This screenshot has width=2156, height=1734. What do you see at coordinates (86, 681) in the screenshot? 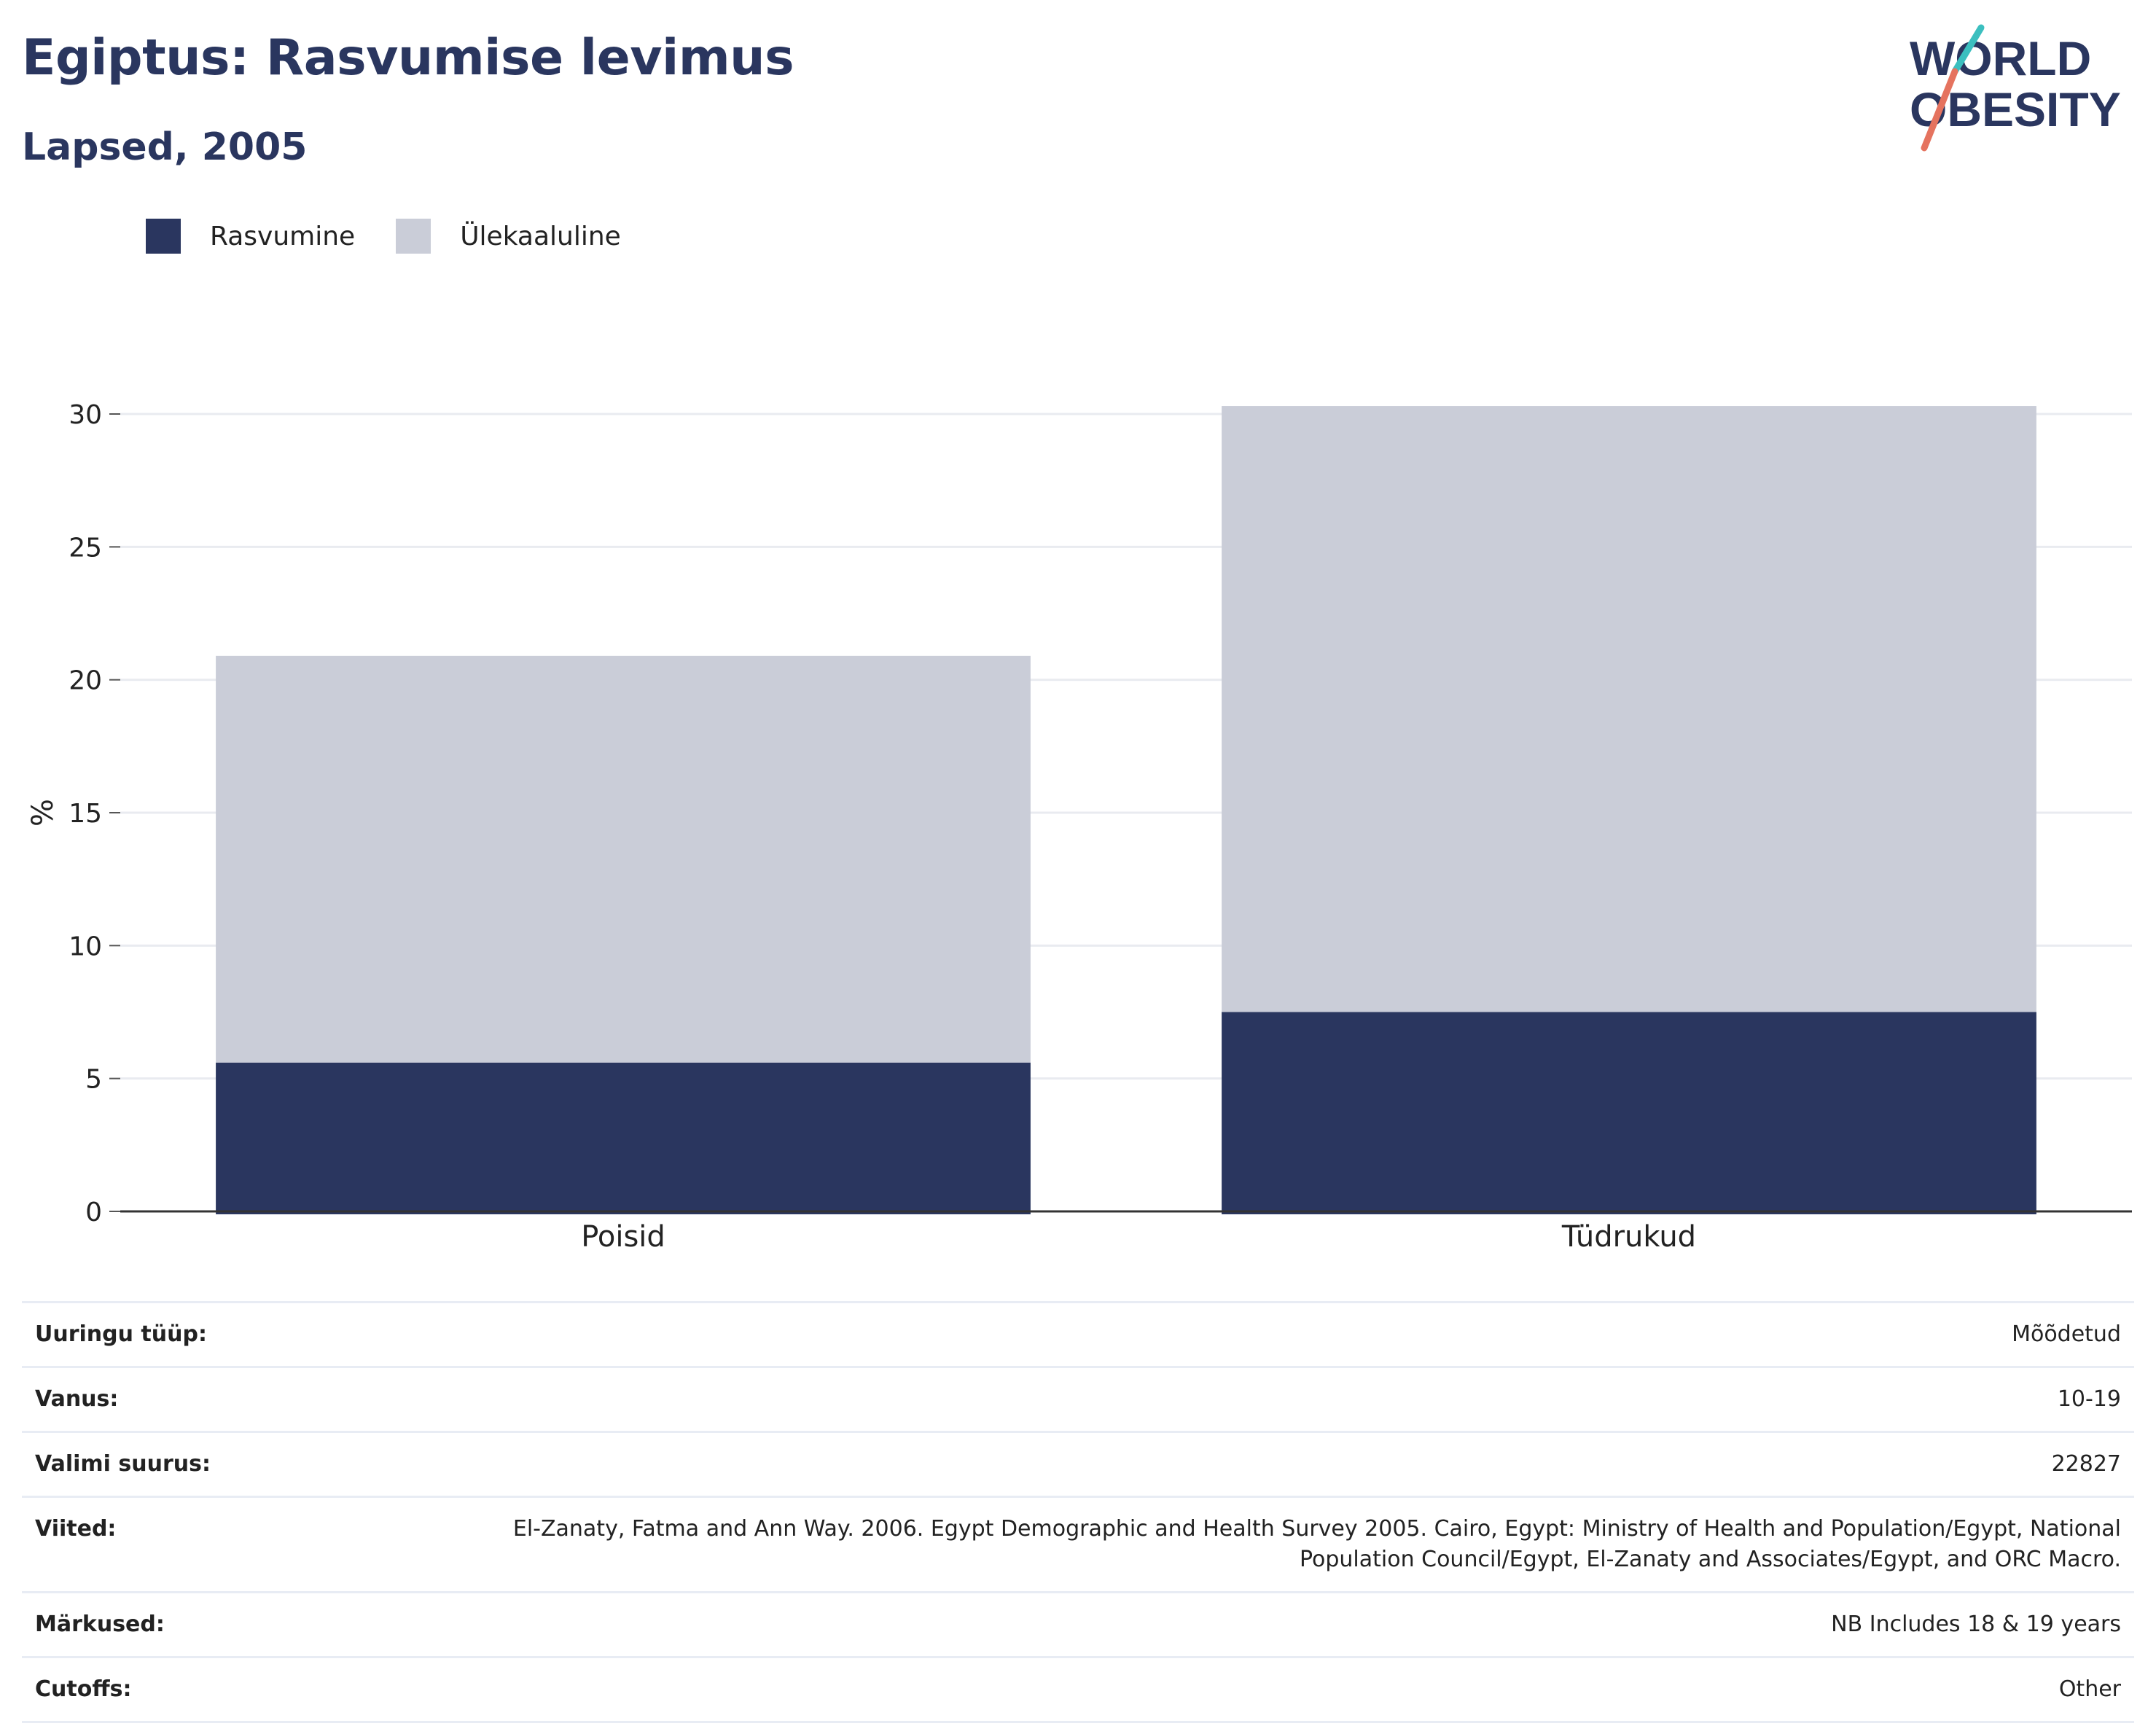
I see `y-tick-label: 20` at bounding box center [86, 681].